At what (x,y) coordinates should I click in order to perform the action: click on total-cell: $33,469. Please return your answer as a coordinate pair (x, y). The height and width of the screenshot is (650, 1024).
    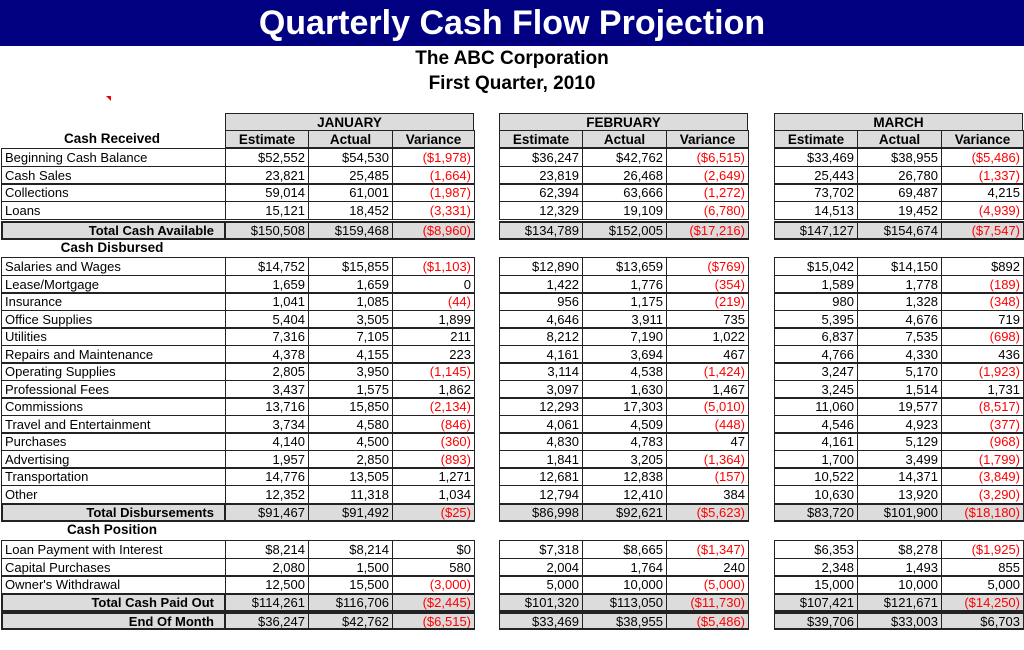
    Looking at the image, I should click on (541, 621).